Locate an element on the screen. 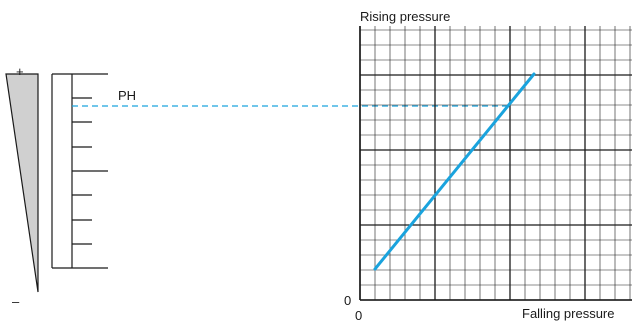 Image resolution: width=632 pixels, height=326 pixels. plus-sign: + is located at coordinates (20, 71).